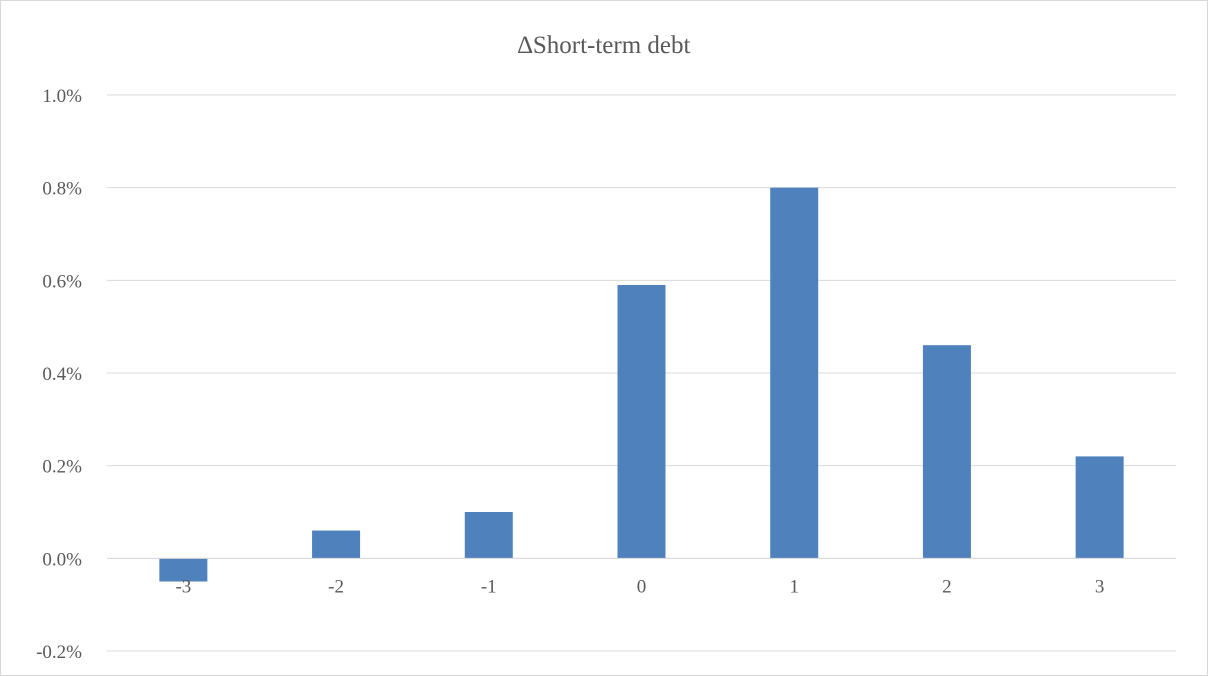  I want to click on y-tick-label: 0.0%, so click(62, 559).